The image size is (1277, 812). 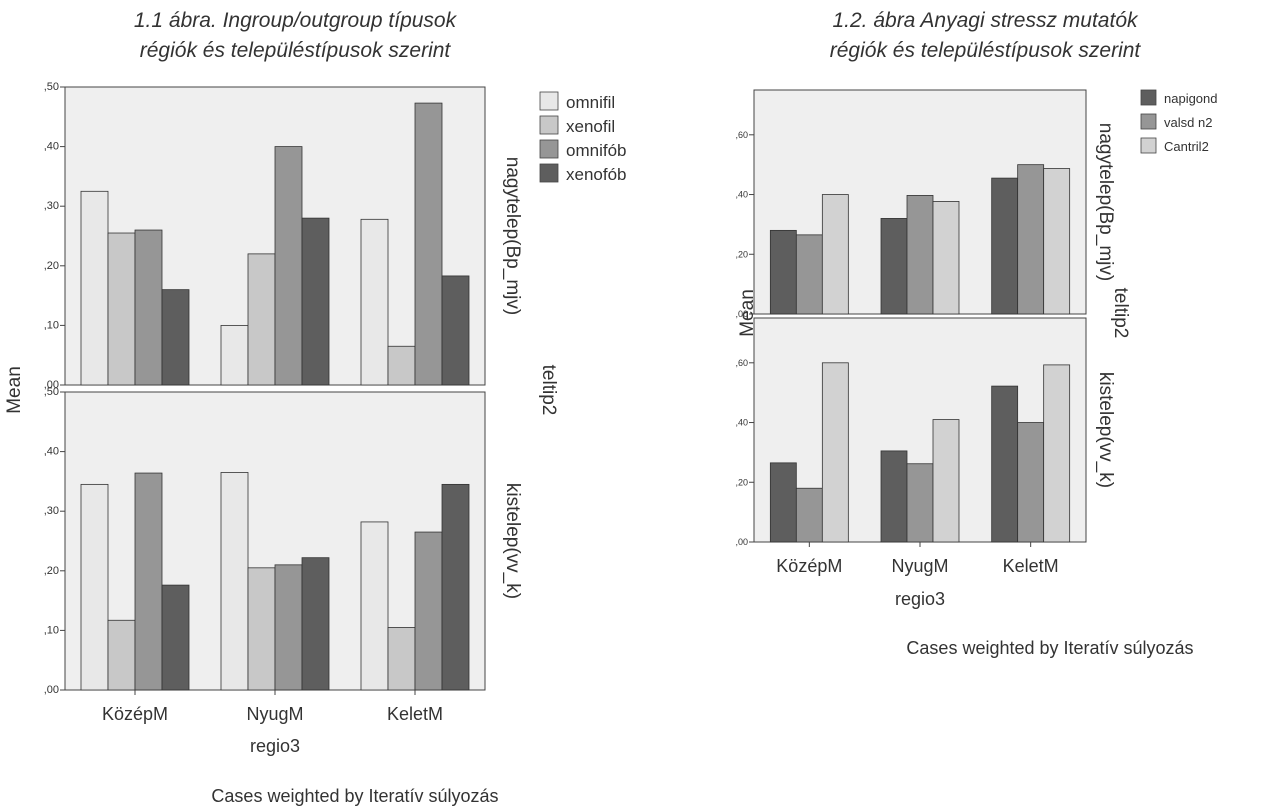 What do you see at coordinates (596, 174) in the screenshot?
I see `legend-label: xenofób` at bounding box center [596, 174].